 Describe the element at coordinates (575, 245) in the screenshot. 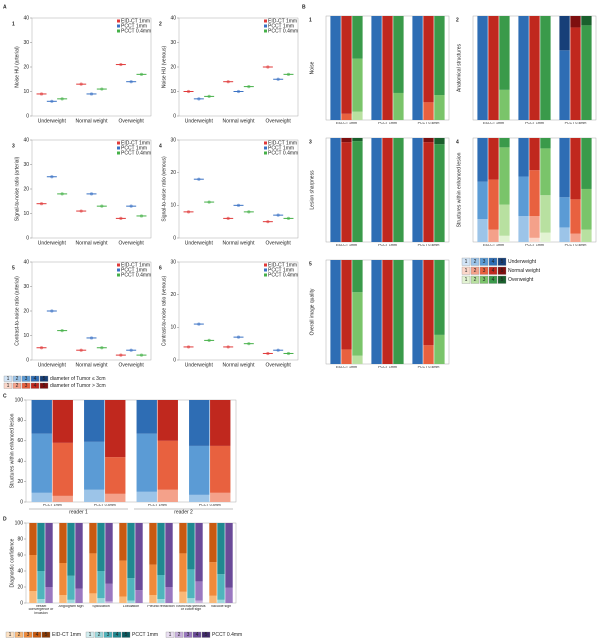

I see `x-tick-label: PCCT 0.4mm` at that location.